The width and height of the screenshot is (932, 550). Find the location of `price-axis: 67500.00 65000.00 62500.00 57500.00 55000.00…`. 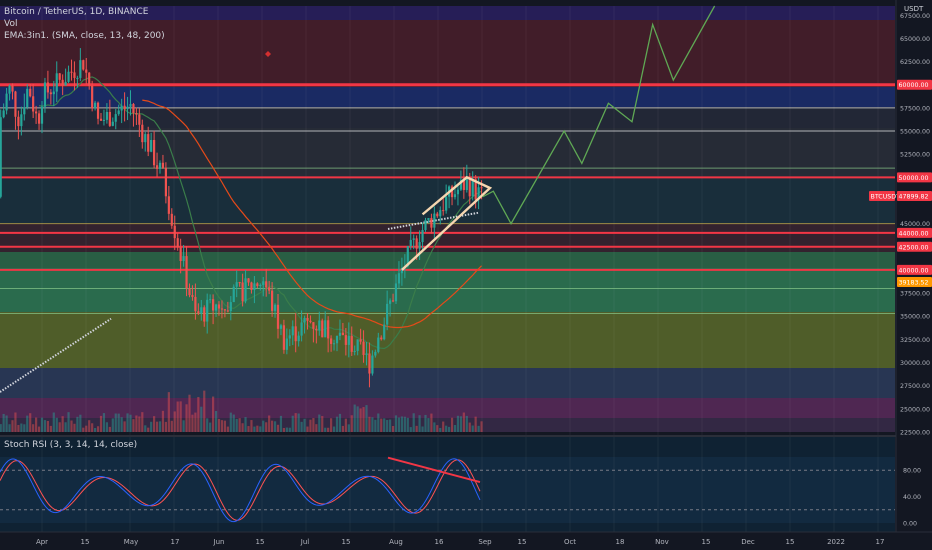

price-axis: 67500.00 65000.00 62500.00 57500.00 55000.00… is located at coordinates (913, 275).